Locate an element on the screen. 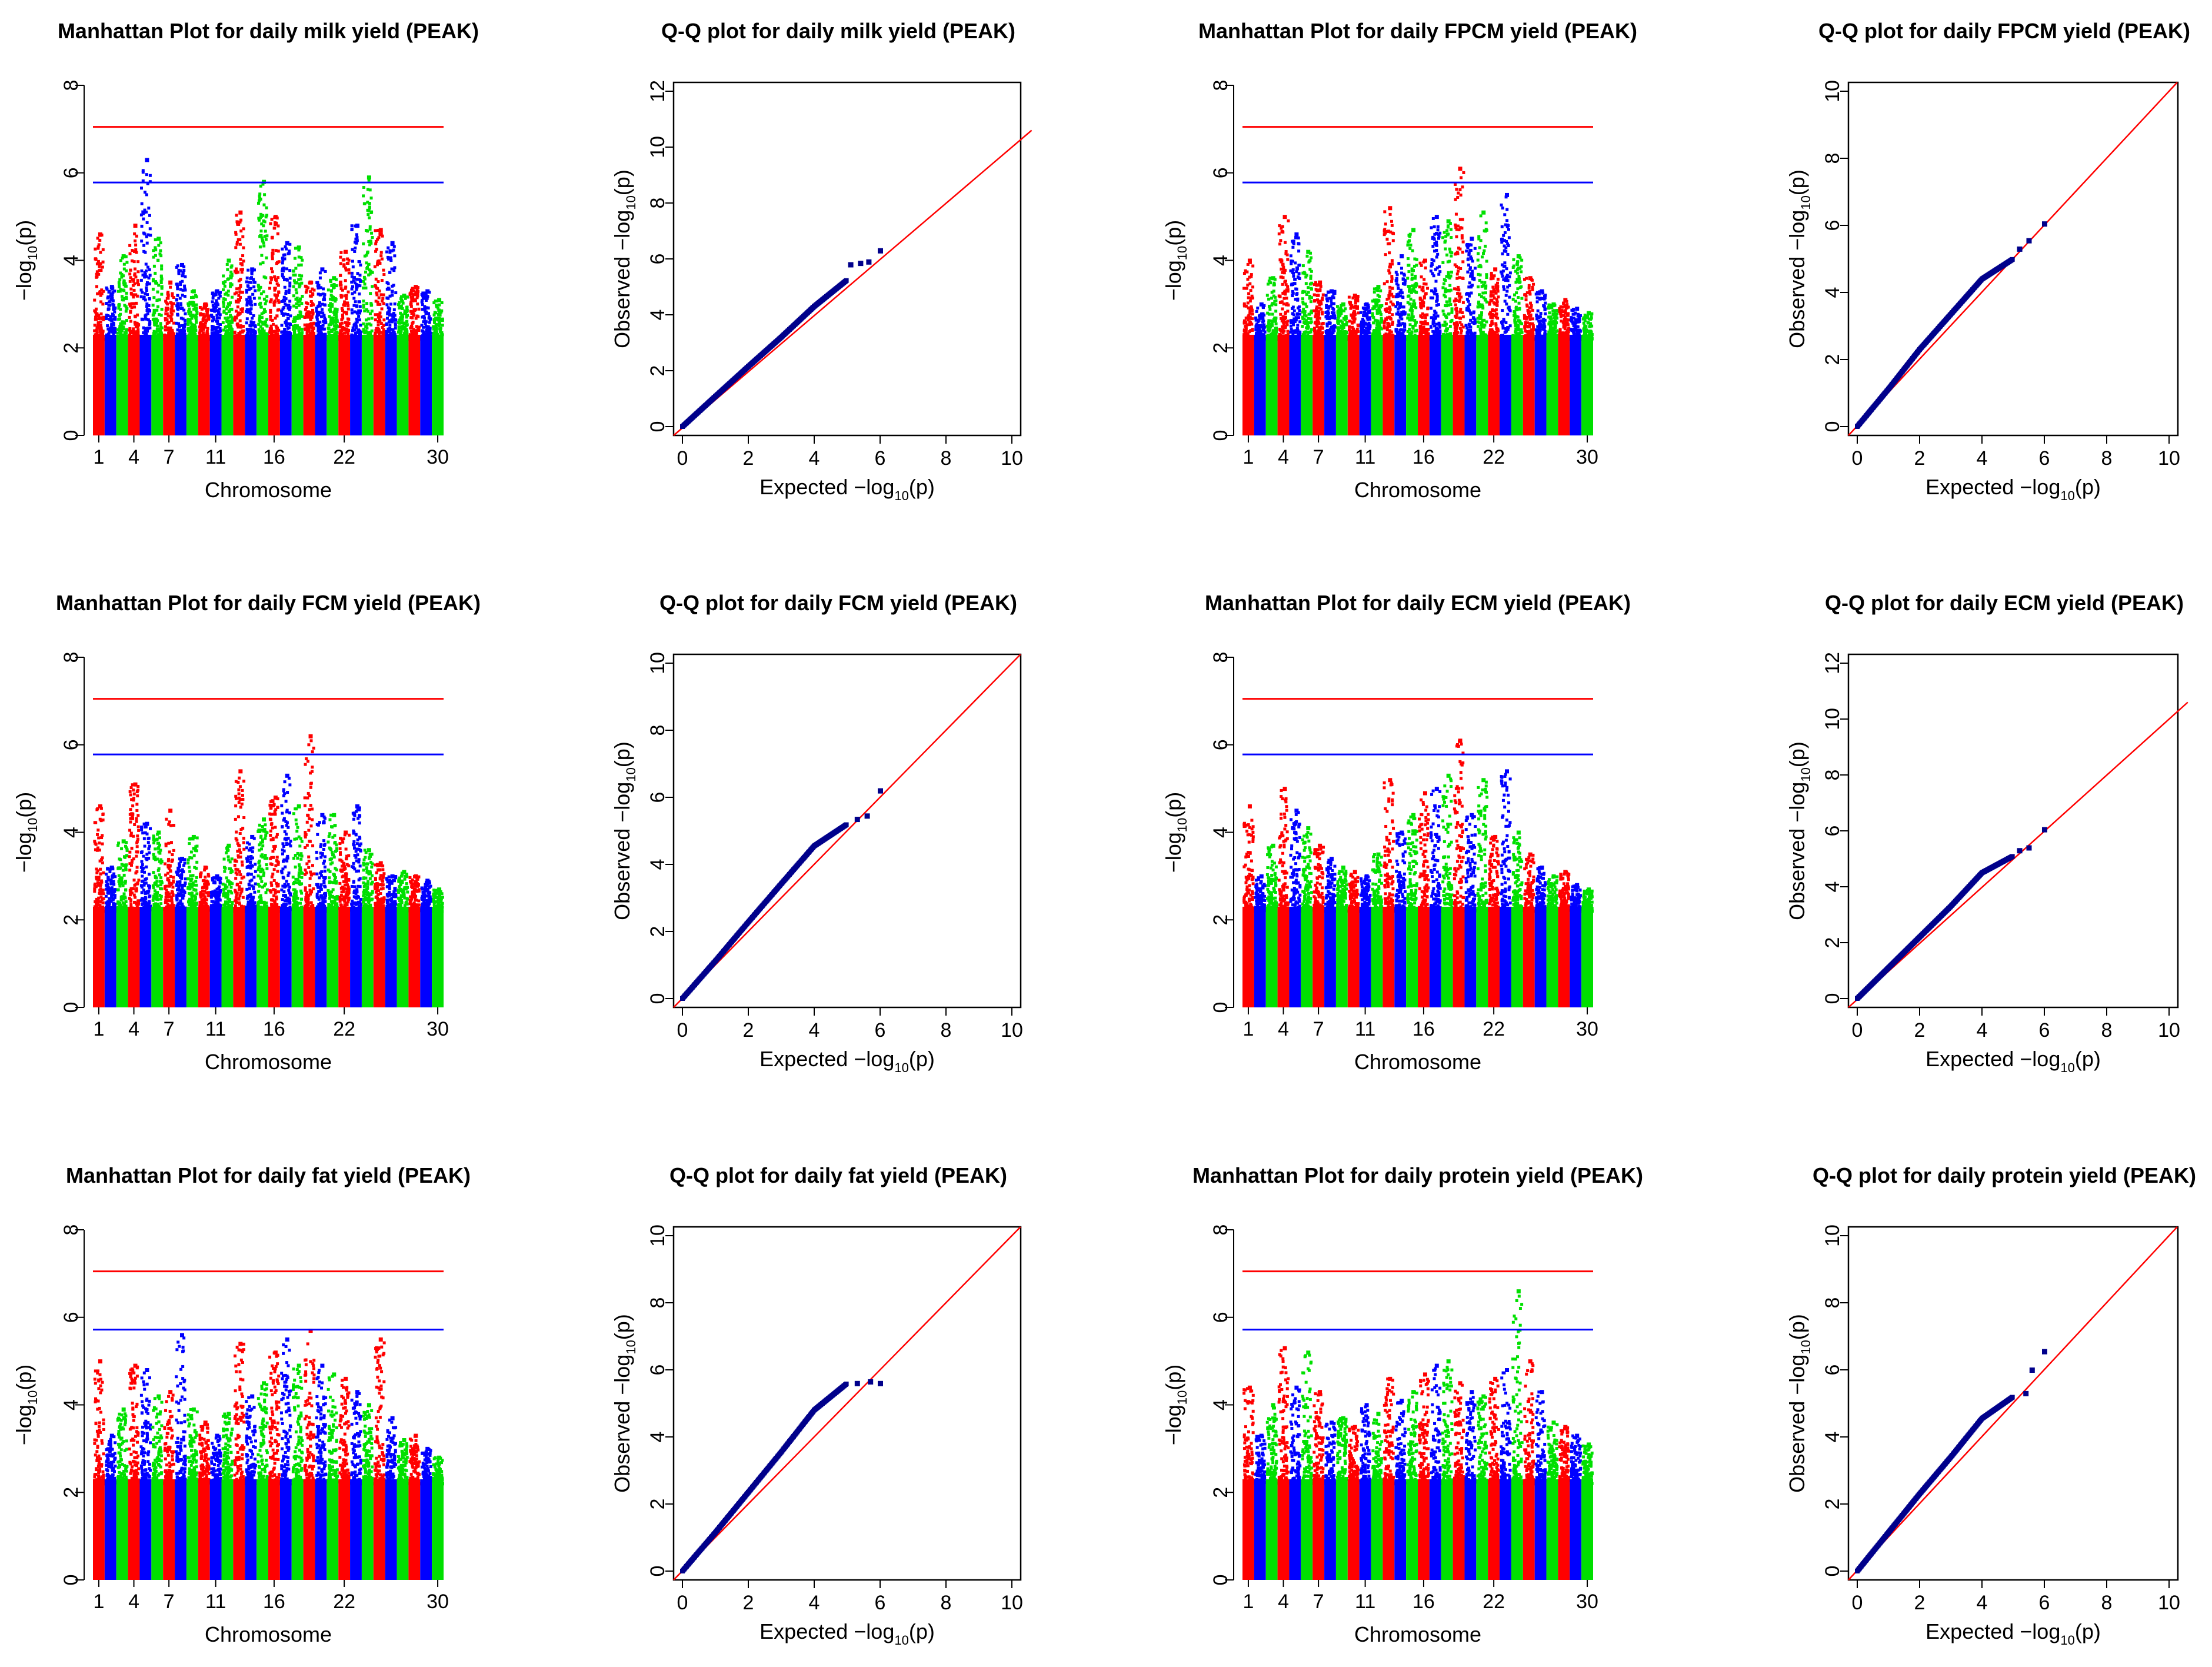  chromosome-7-peak is located at coordinates (1320, 282).